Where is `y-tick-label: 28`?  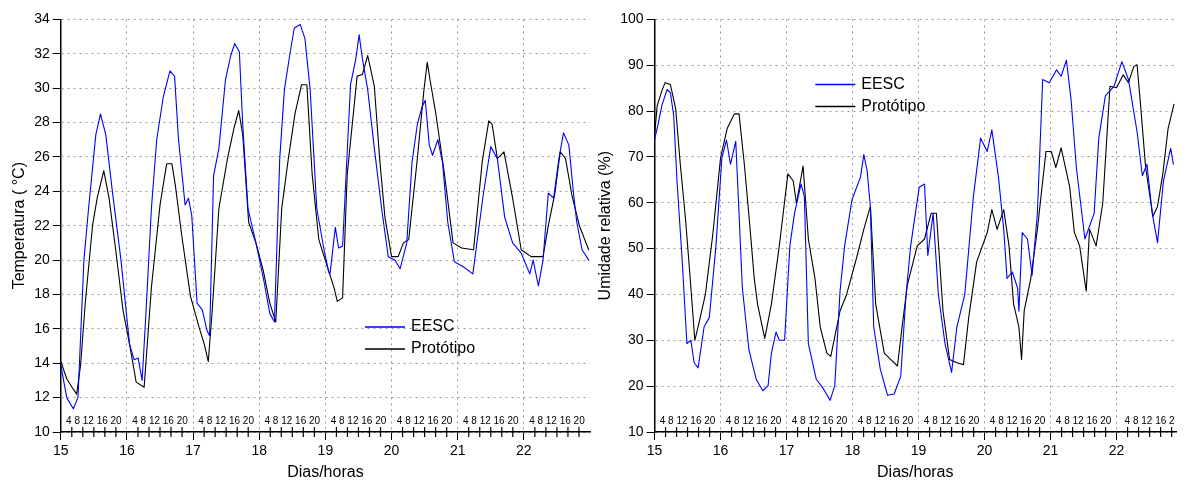 y-tick-label: 28 is located at coordinates (42, 121).